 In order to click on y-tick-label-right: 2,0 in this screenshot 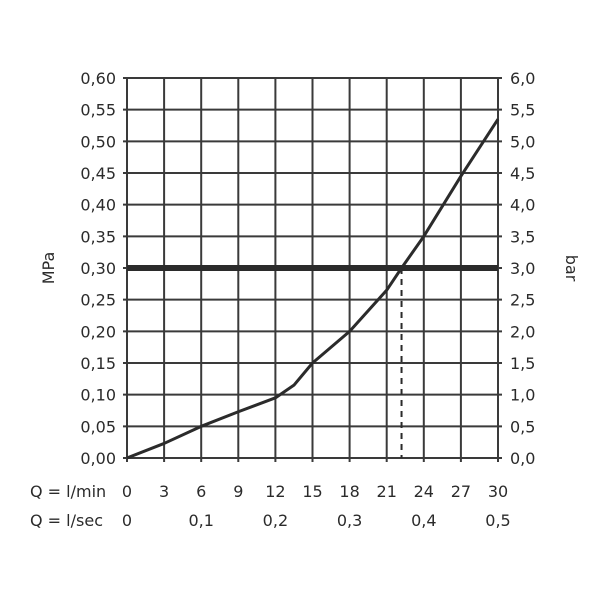, I will do `click(522, 331)`.